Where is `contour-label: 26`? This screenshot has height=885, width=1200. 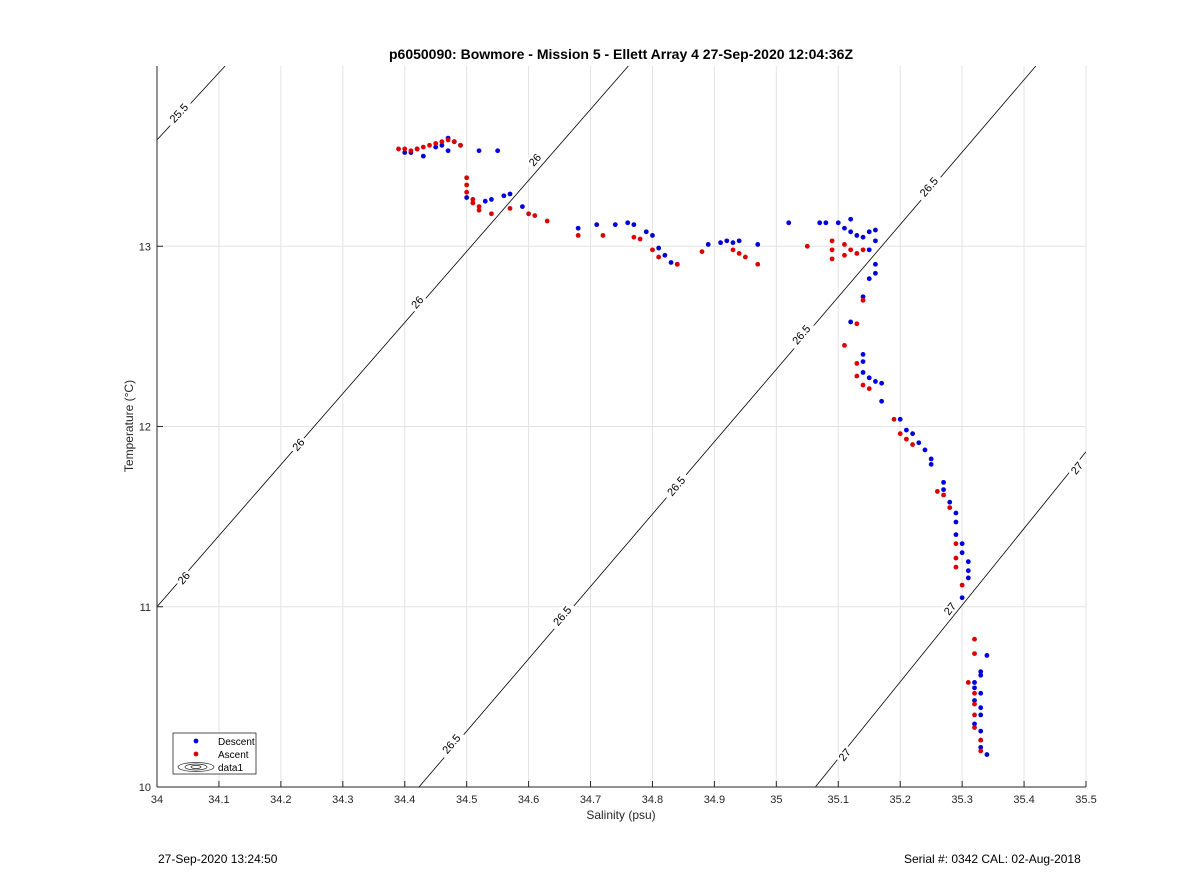
contour-label: 26 is located at coordinates (183, 578).